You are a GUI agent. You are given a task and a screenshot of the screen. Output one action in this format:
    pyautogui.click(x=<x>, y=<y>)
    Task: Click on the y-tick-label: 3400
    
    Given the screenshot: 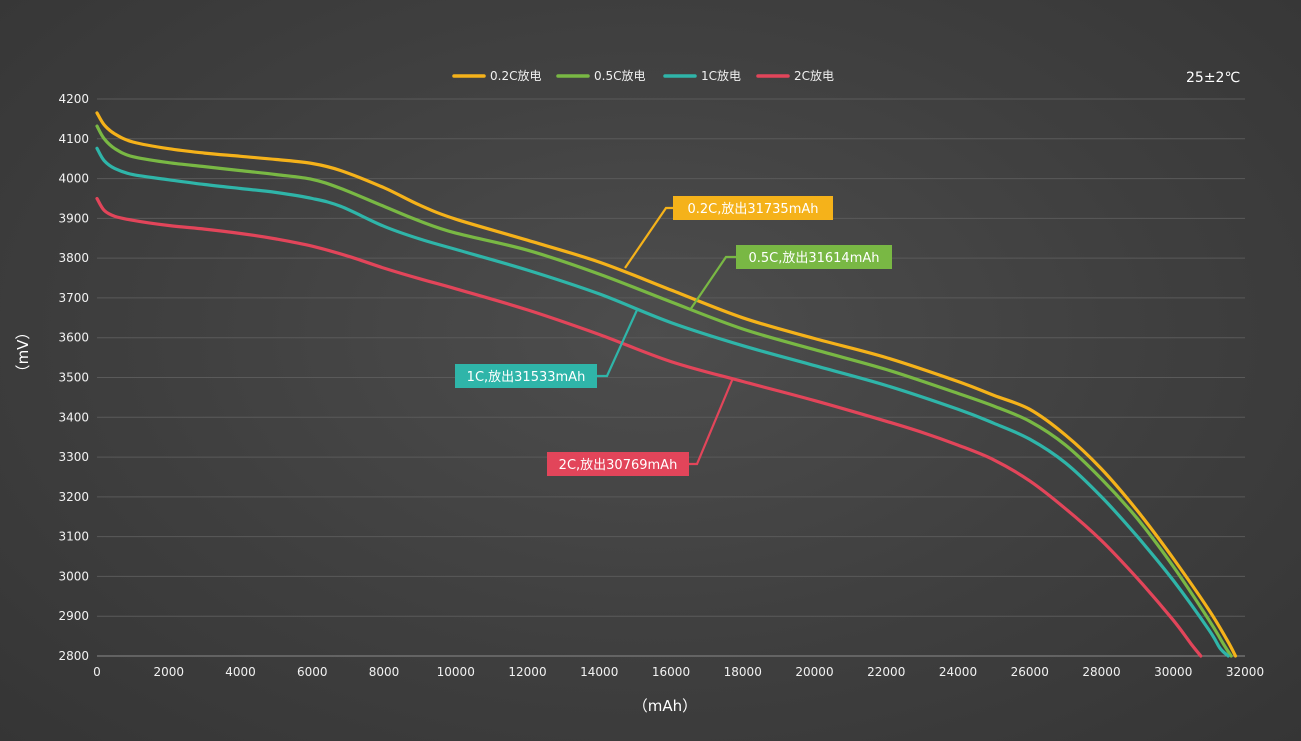 What is the action you would take?
    pyautogui.click(x=73, y=417)
    